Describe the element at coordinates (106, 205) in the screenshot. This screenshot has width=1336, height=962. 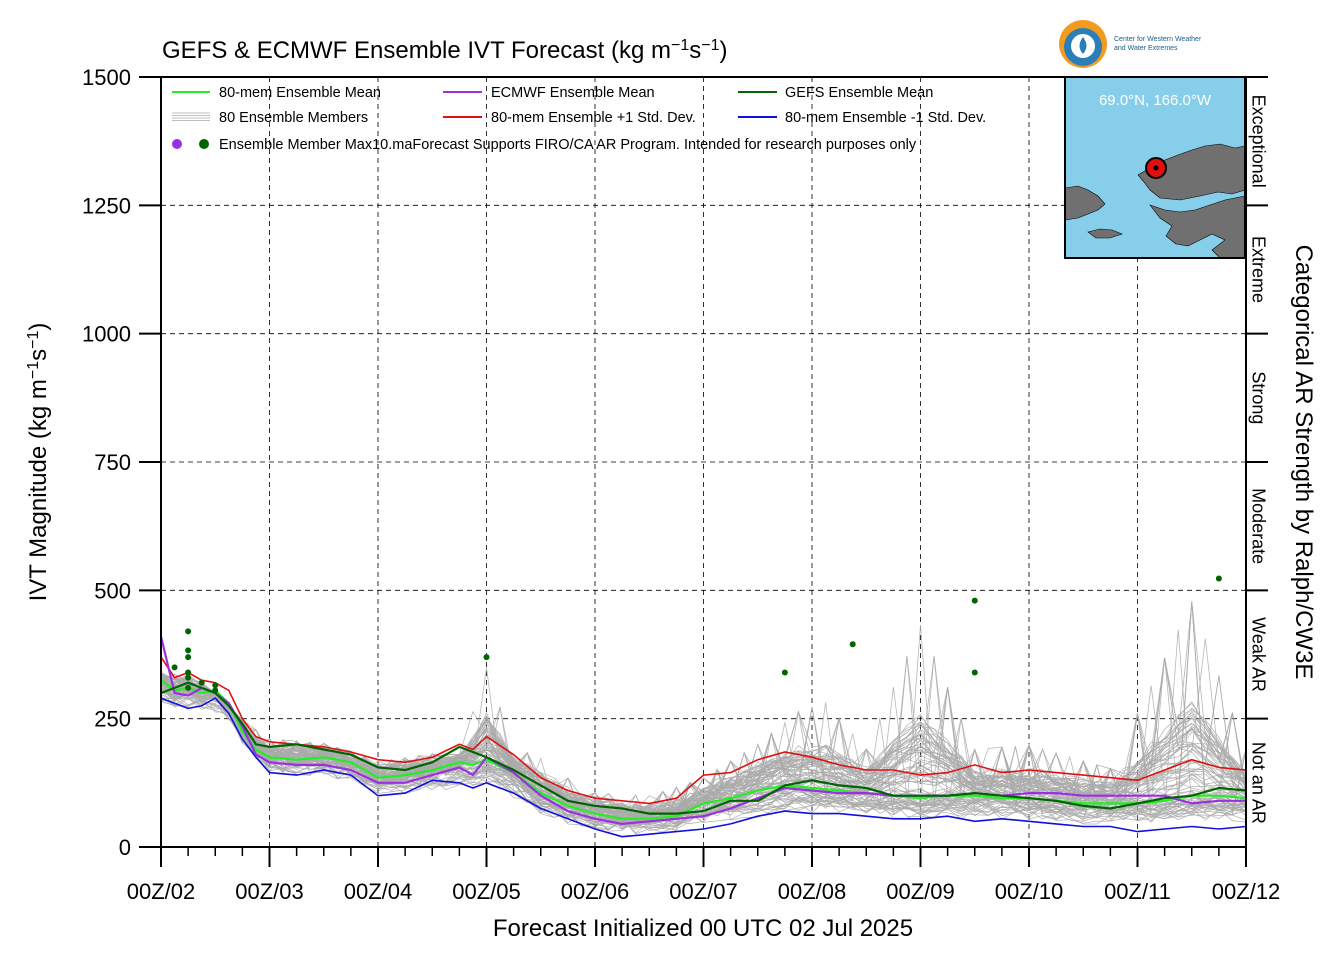
I see `y-tick-label: 1250` at that location.